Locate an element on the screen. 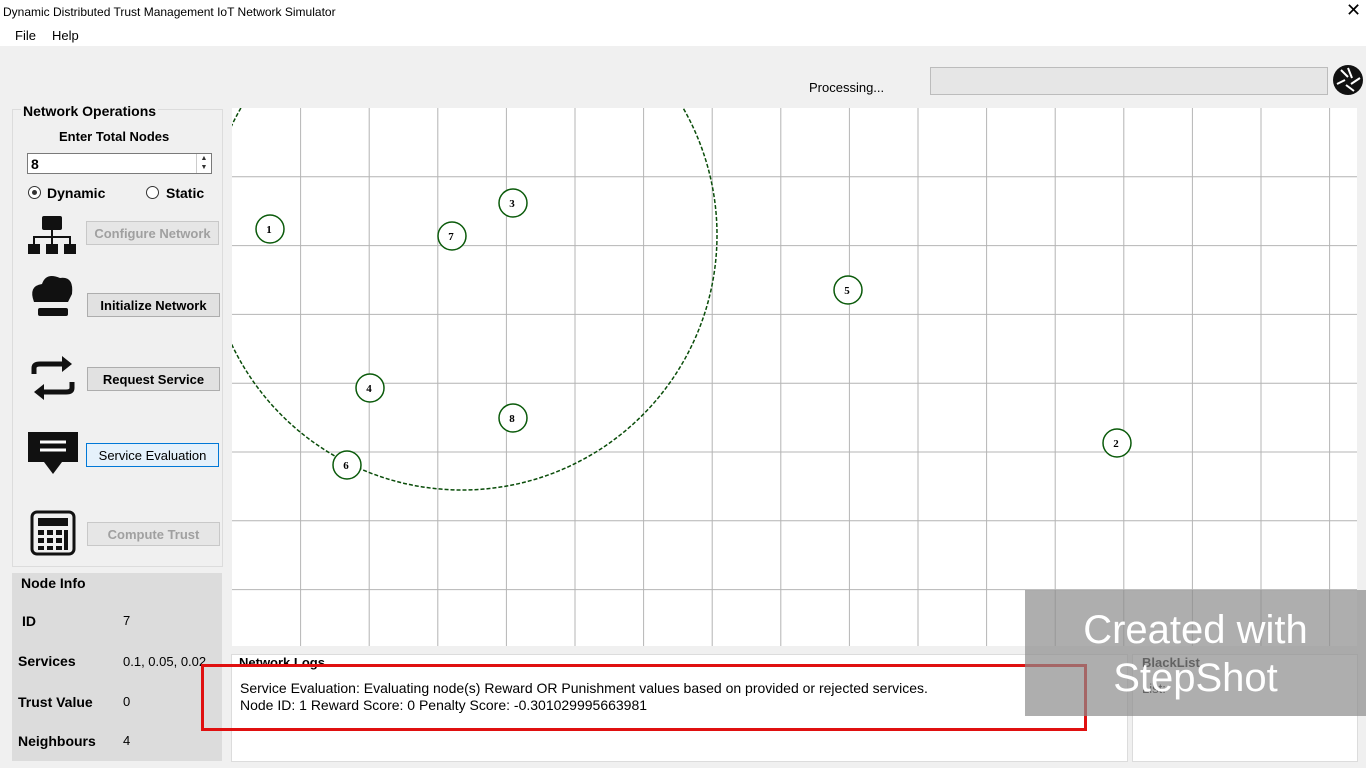  info-key: Neighbours is located at coordinates (57, 741).